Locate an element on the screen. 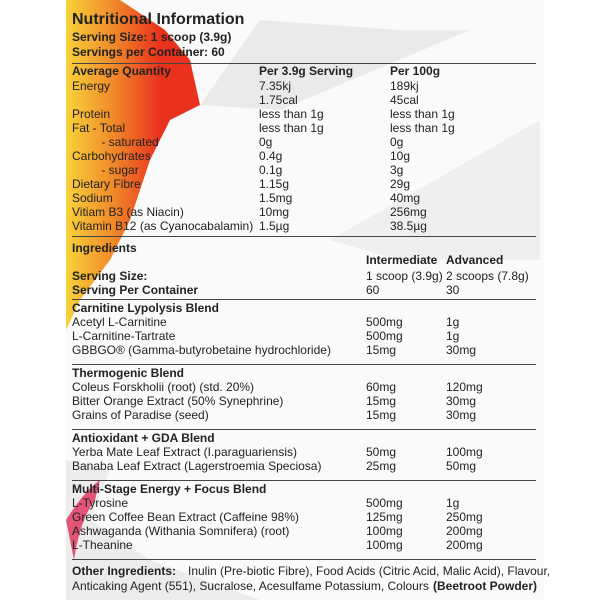 The image size is (600, 600). intermediate-value: 1 scoop (3.9g) is located at coordinates (404, 276).